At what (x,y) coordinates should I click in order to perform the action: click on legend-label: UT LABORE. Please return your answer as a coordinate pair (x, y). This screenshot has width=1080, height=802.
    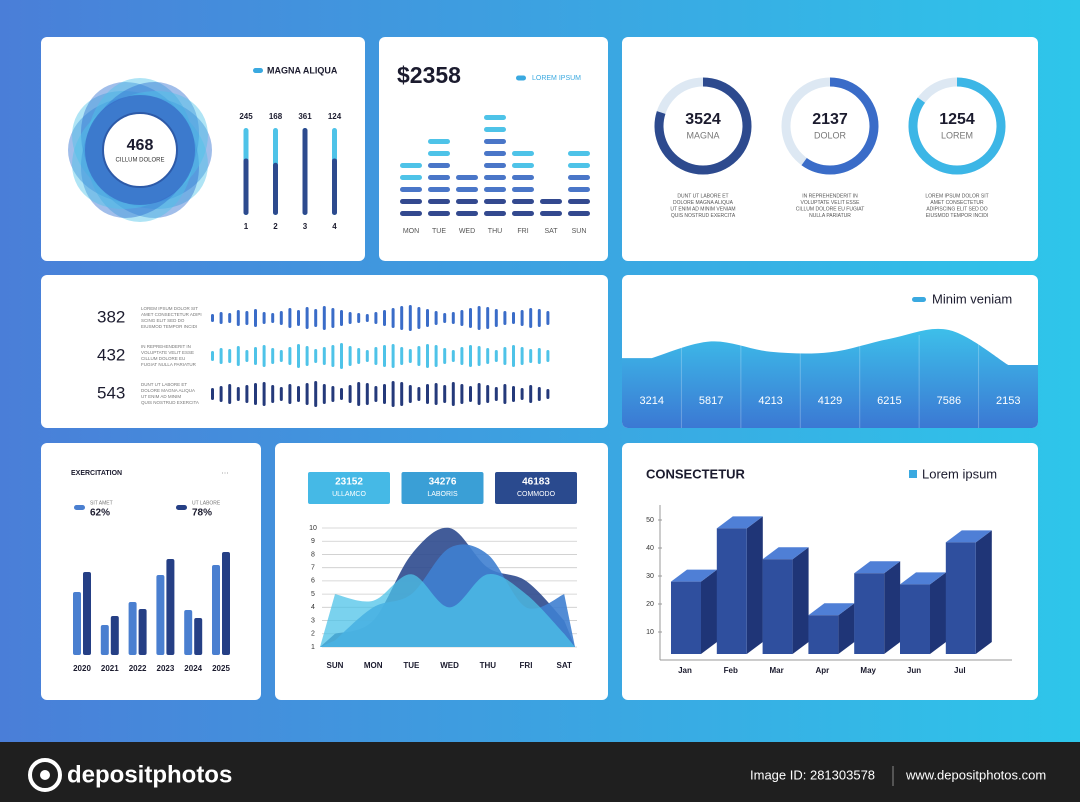
    Looking at the image, I should click on (206, 503).